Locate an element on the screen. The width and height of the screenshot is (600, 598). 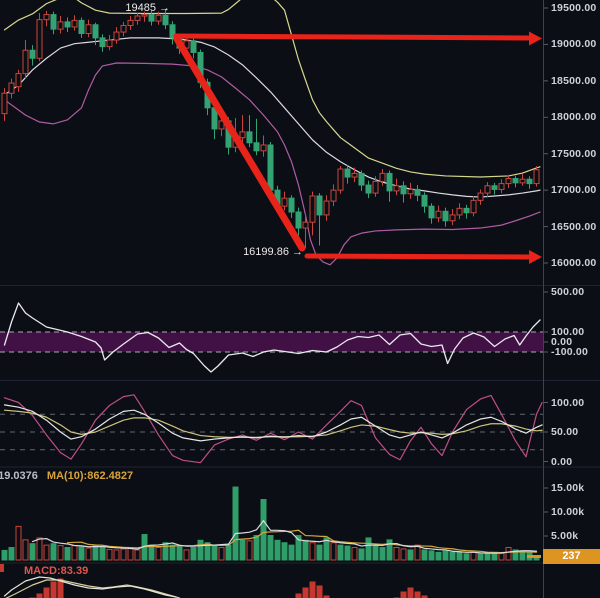
y-axis-label: 5.00k is located at coordinates (565, 536).